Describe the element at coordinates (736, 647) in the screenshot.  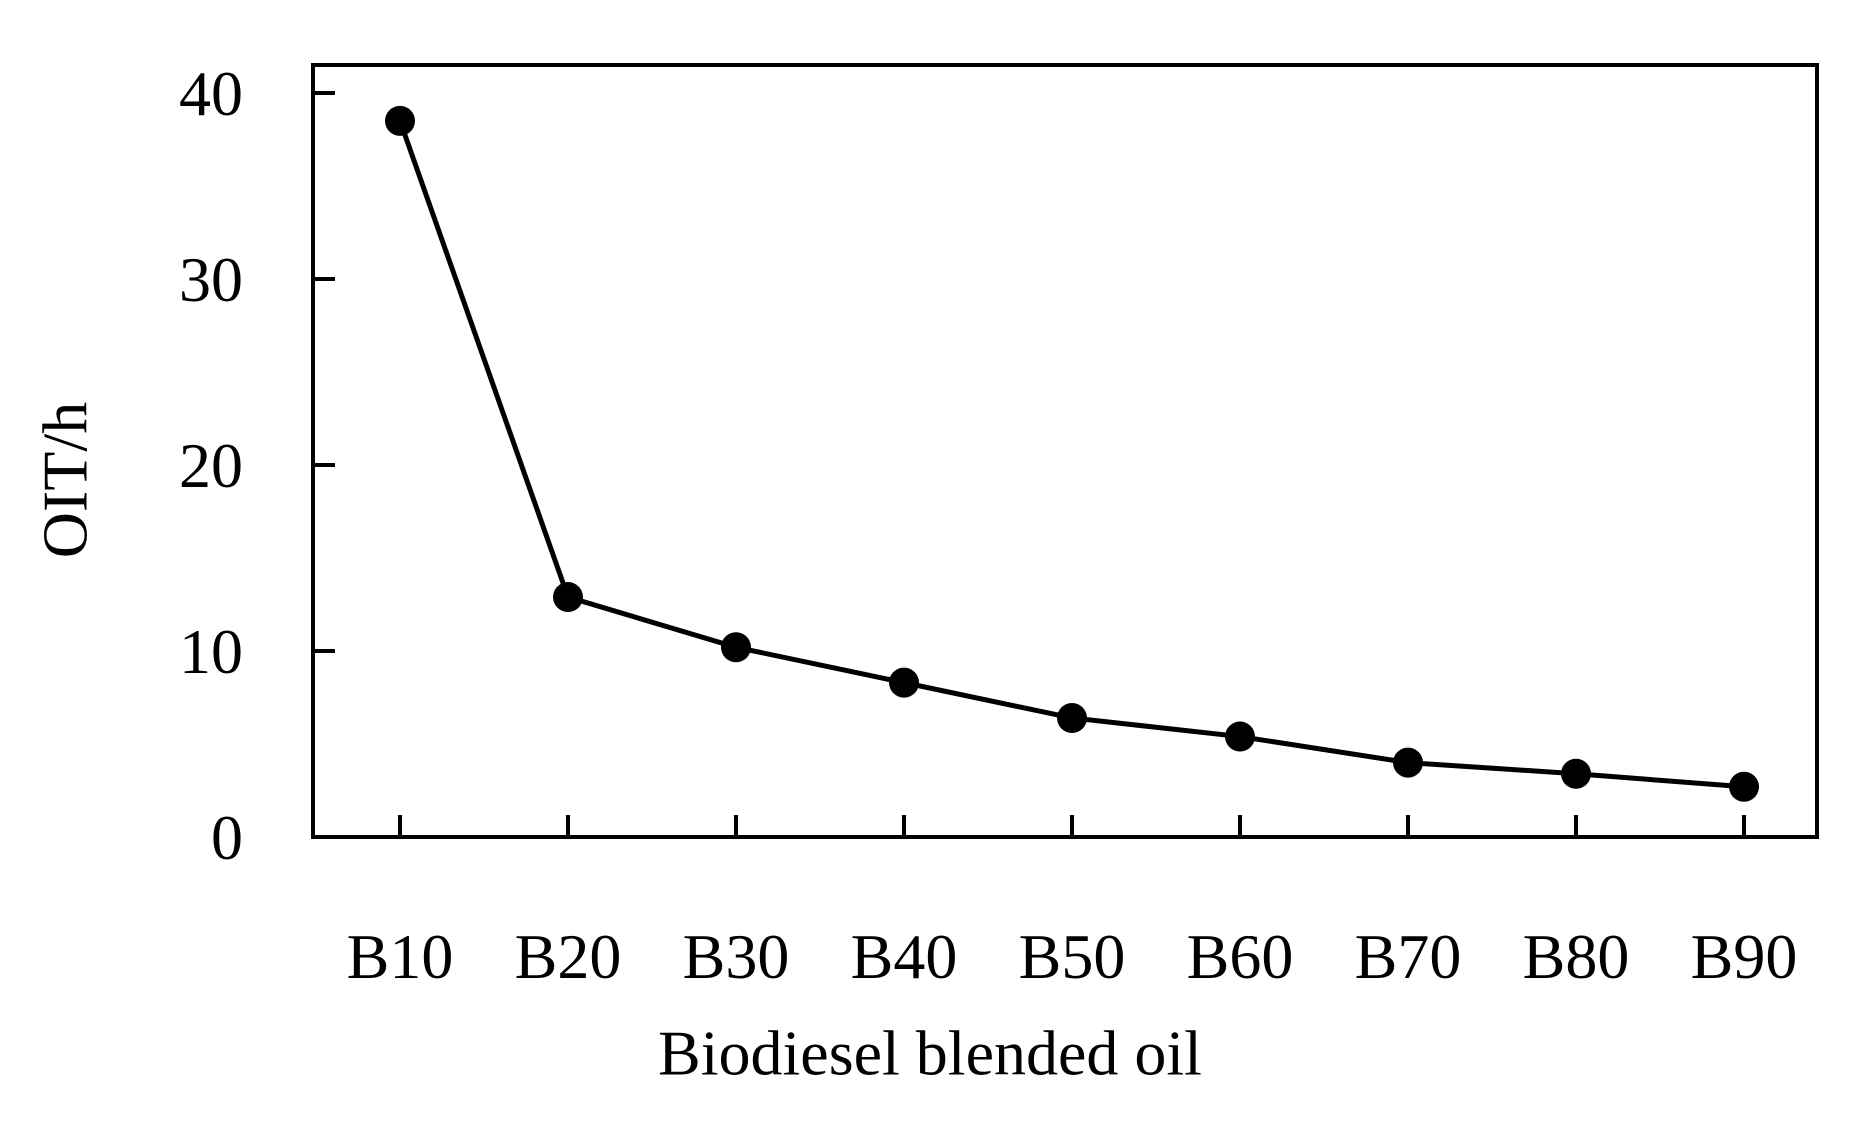
I see `data-point-b30` at that location.